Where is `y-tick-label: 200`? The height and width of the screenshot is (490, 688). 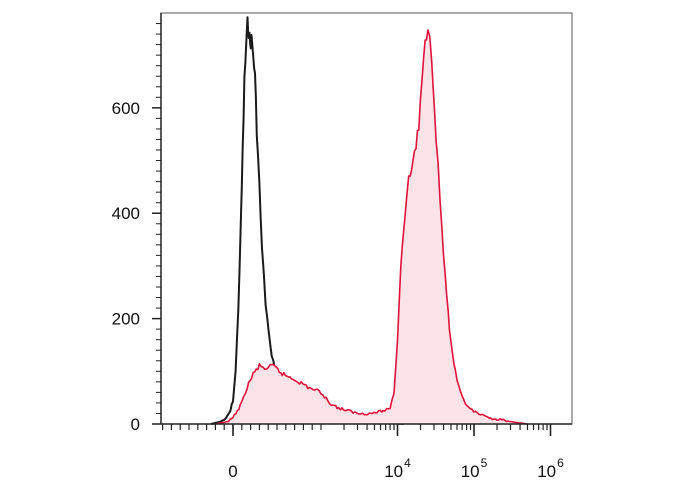 y-tick-label: 200 is located at coordinates (126, 319).